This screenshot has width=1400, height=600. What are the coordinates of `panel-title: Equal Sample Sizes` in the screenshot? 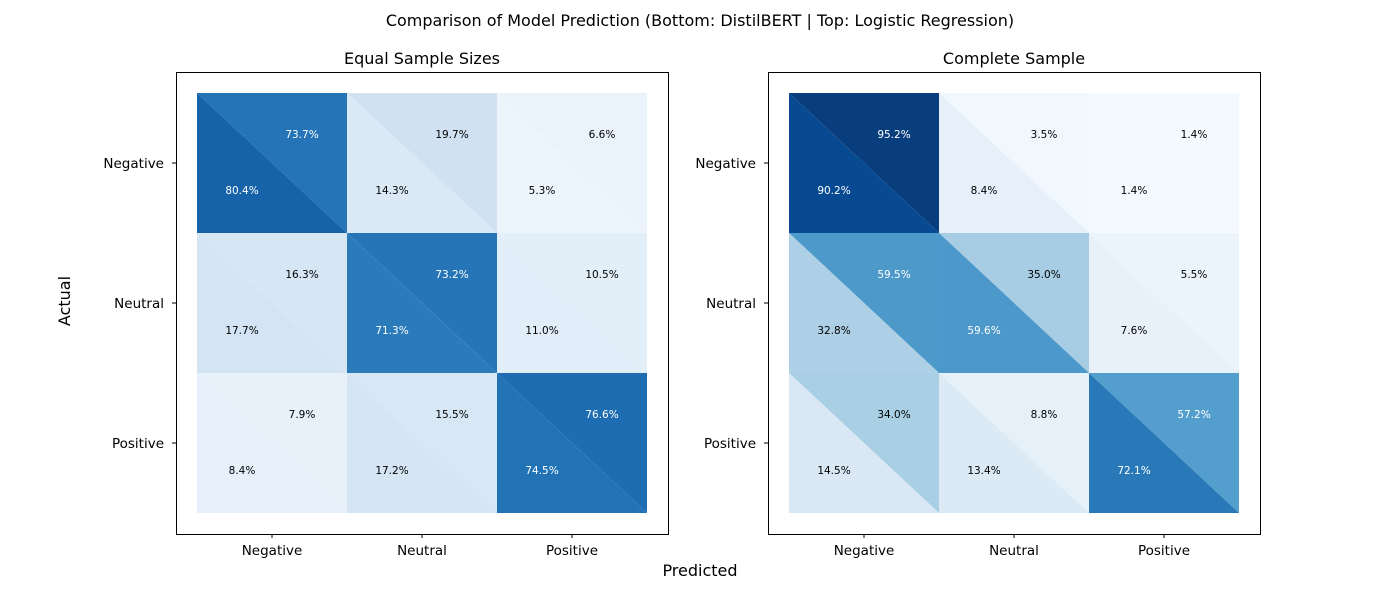 It's located at (422, 58).